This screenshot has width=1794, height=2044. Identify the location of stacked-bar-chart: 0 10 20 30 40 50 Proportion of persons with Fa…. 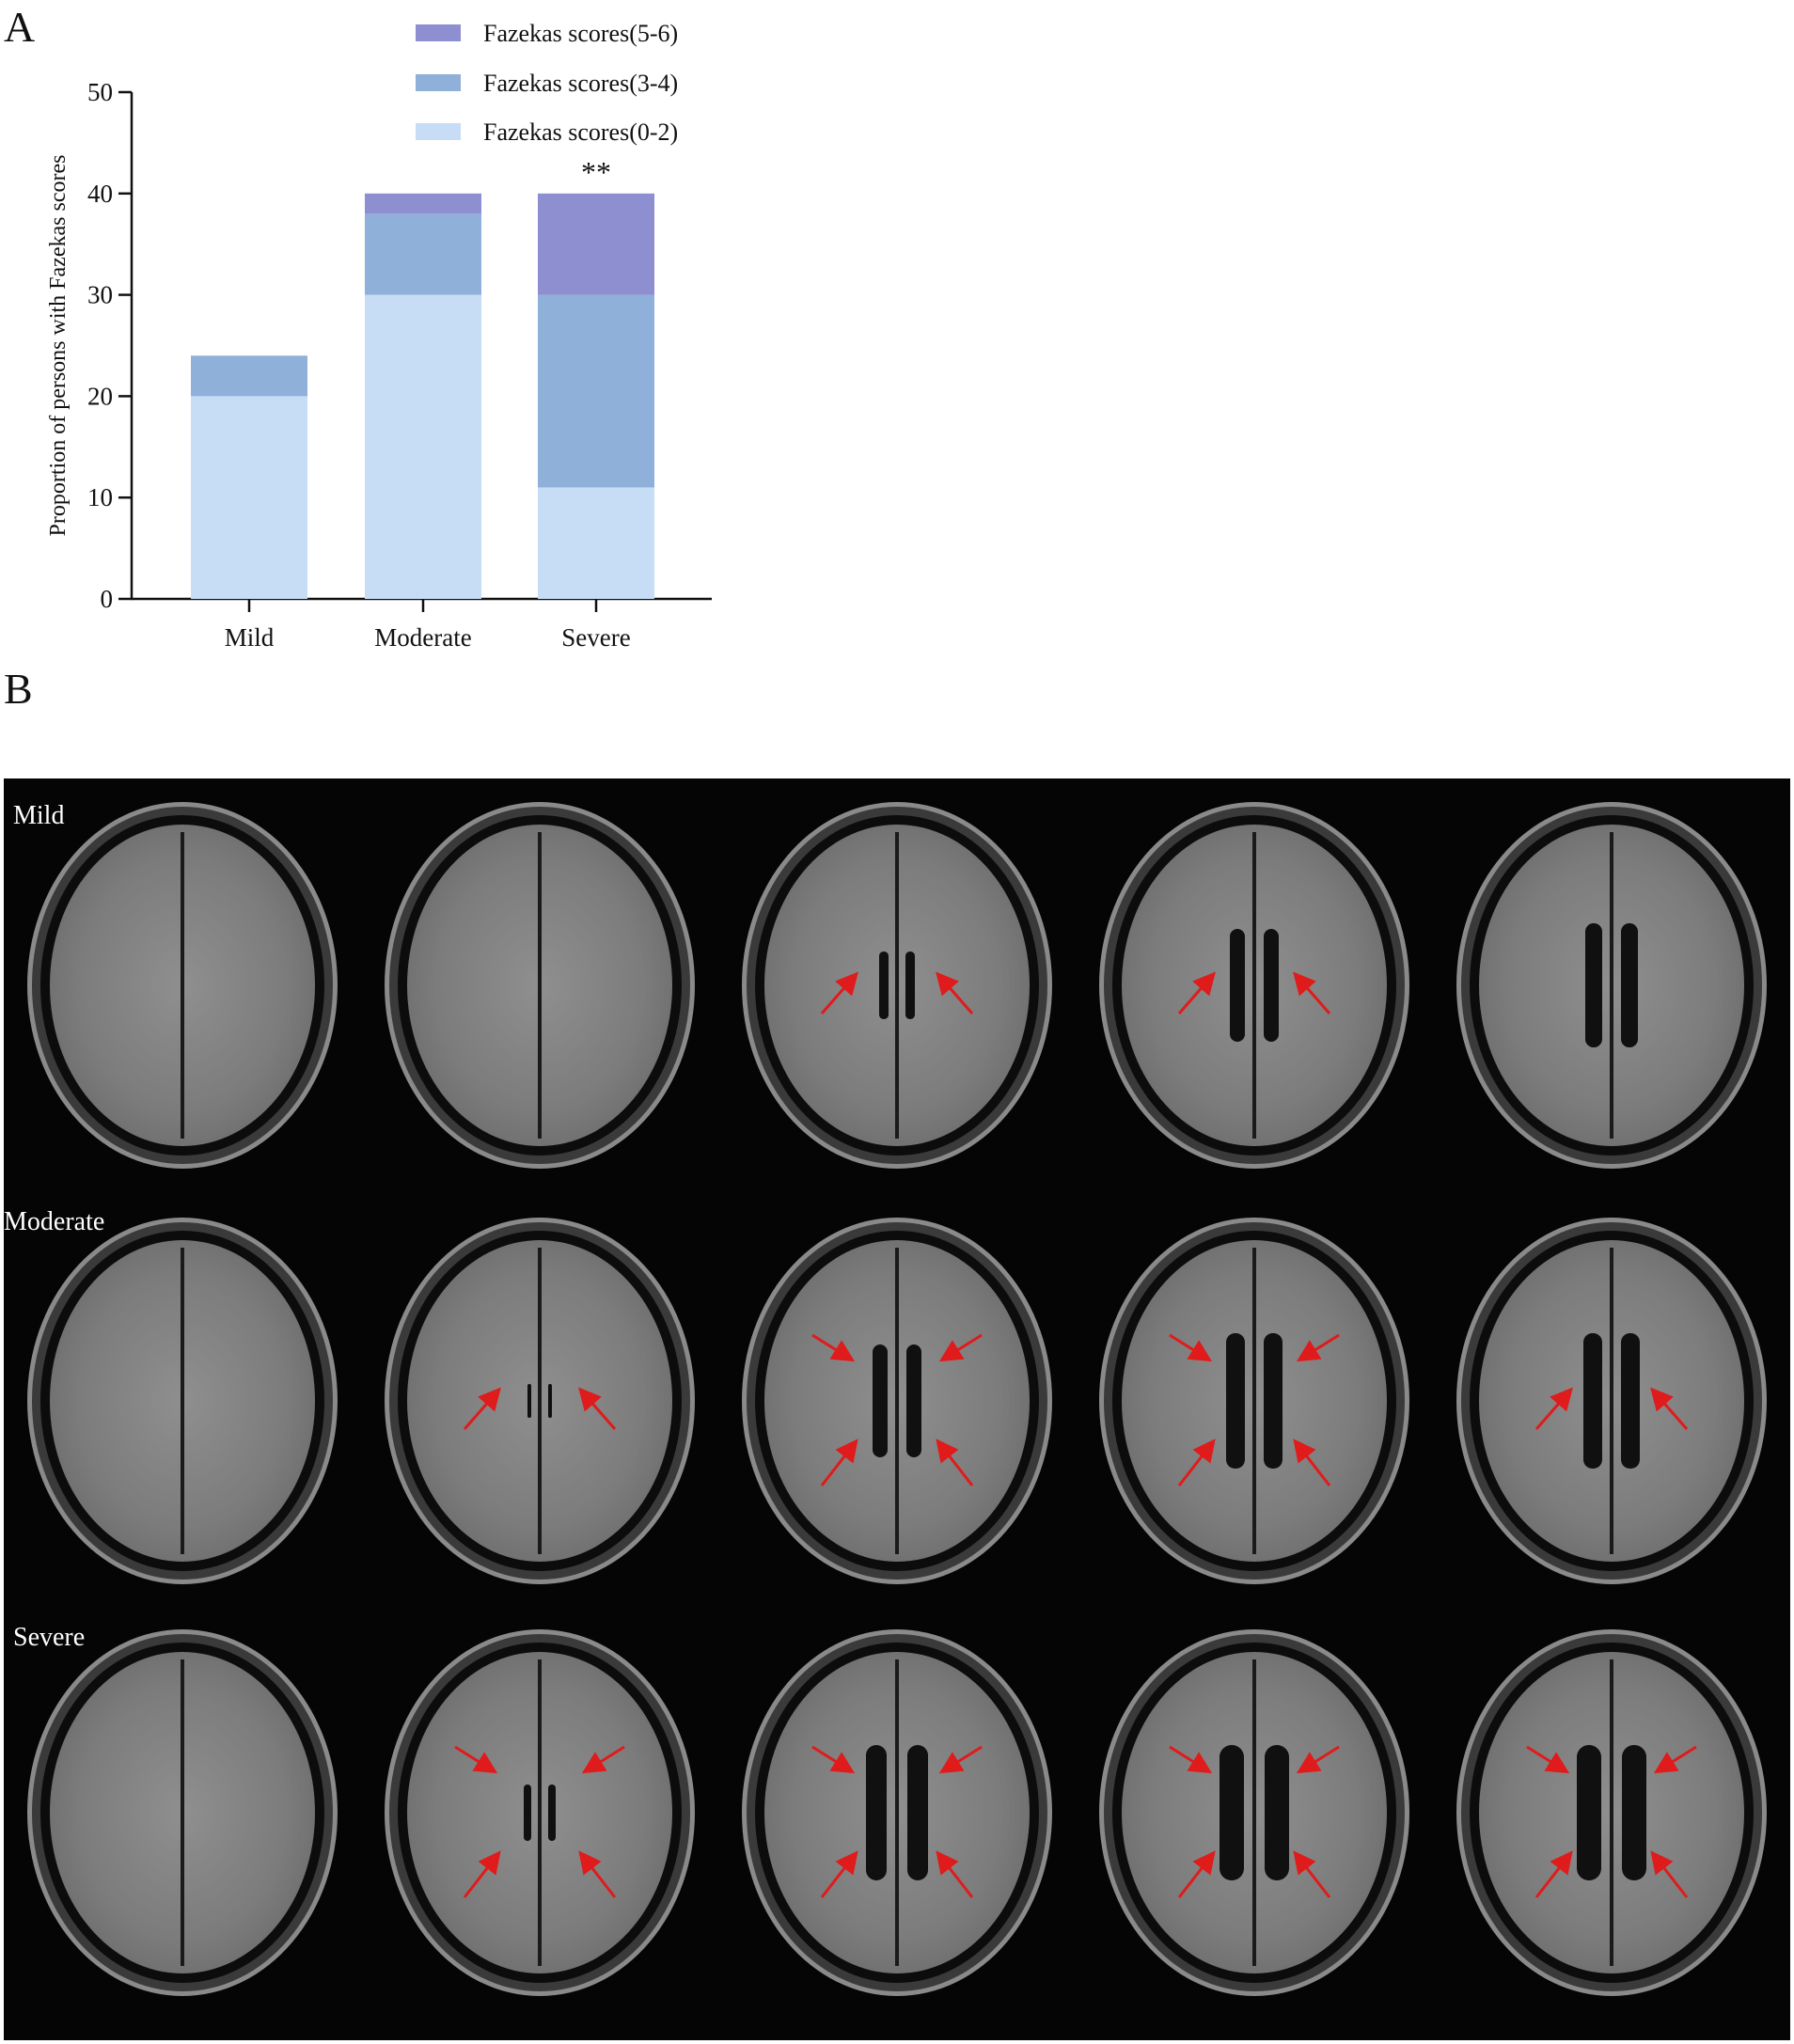
(379, 336).